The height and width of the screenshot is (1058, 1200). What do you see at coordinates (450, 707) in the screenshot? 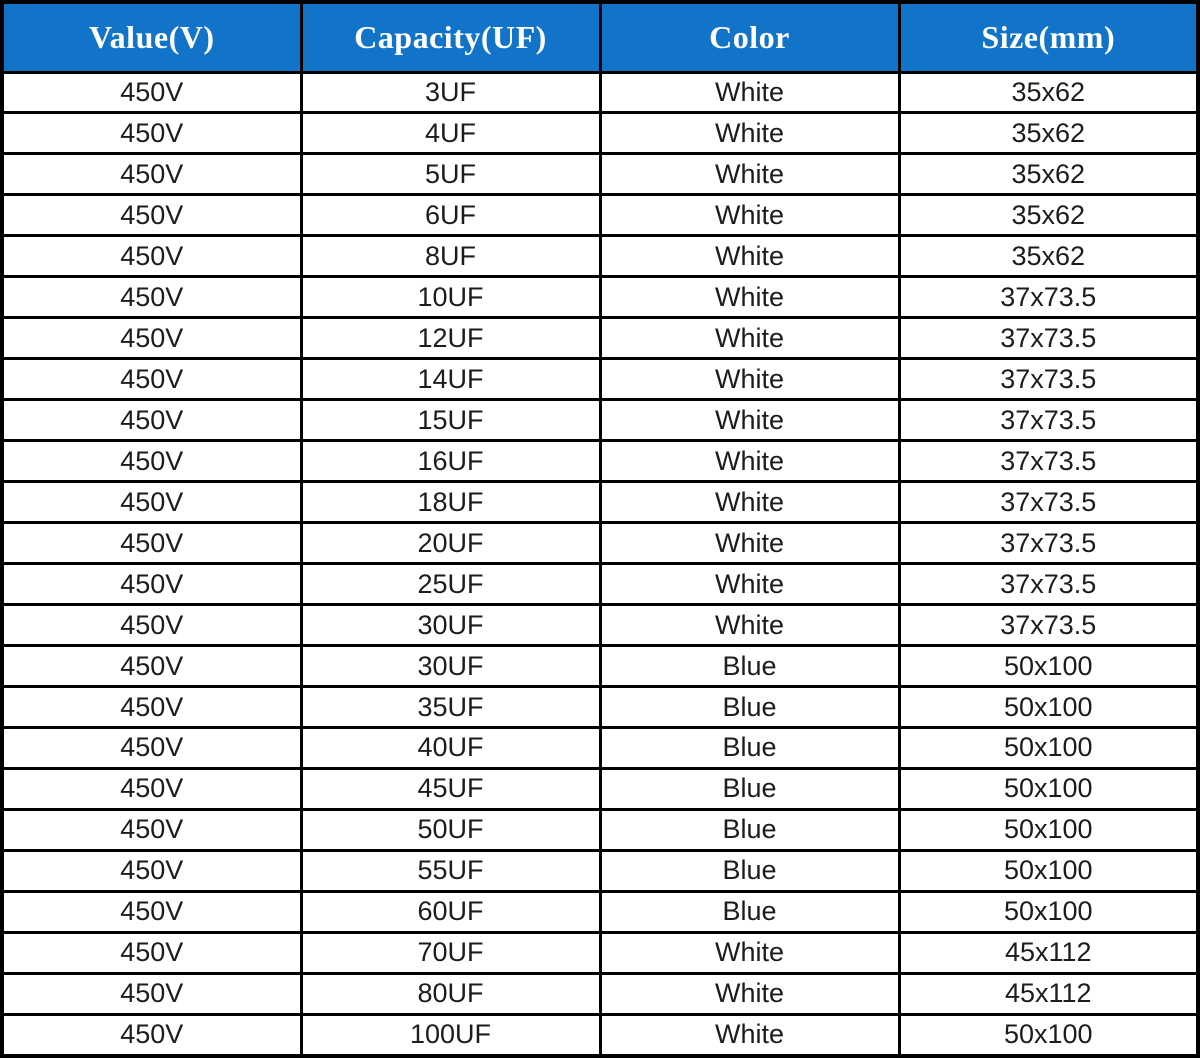
I see `cell-capacity-uf: 35UF` at bounding box center [450, 707].